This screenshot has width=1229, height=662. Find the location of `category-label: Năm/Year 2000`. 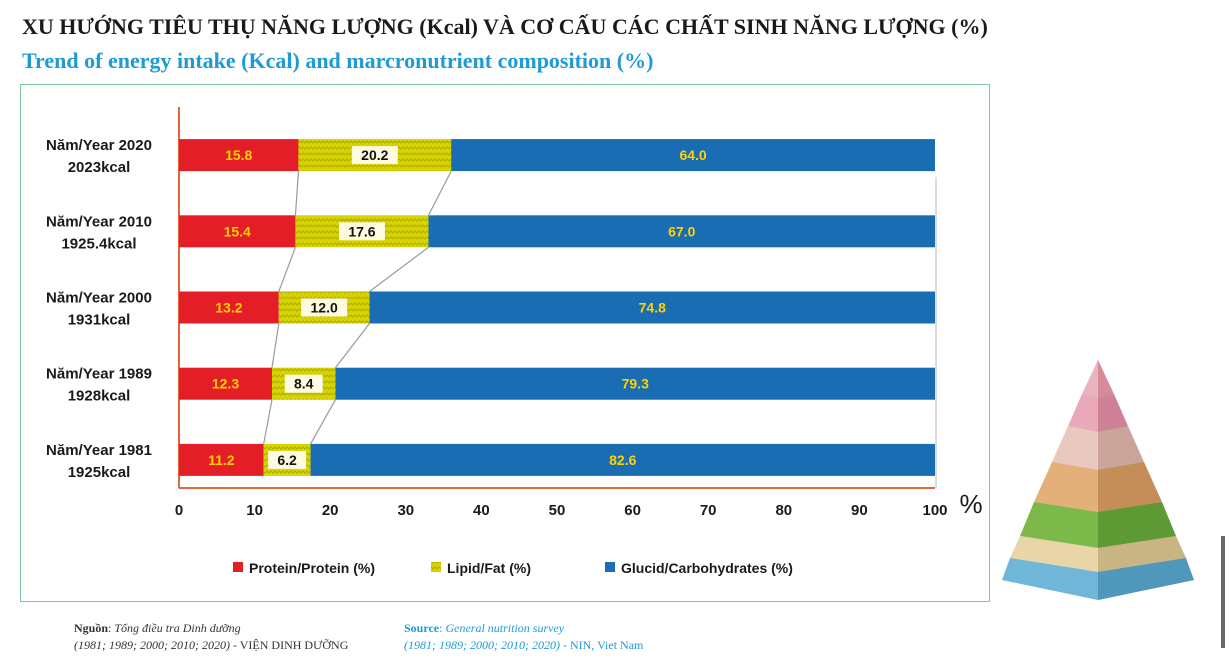

category-label: Năm/Year 2000 is located at coordinates (99, 298).